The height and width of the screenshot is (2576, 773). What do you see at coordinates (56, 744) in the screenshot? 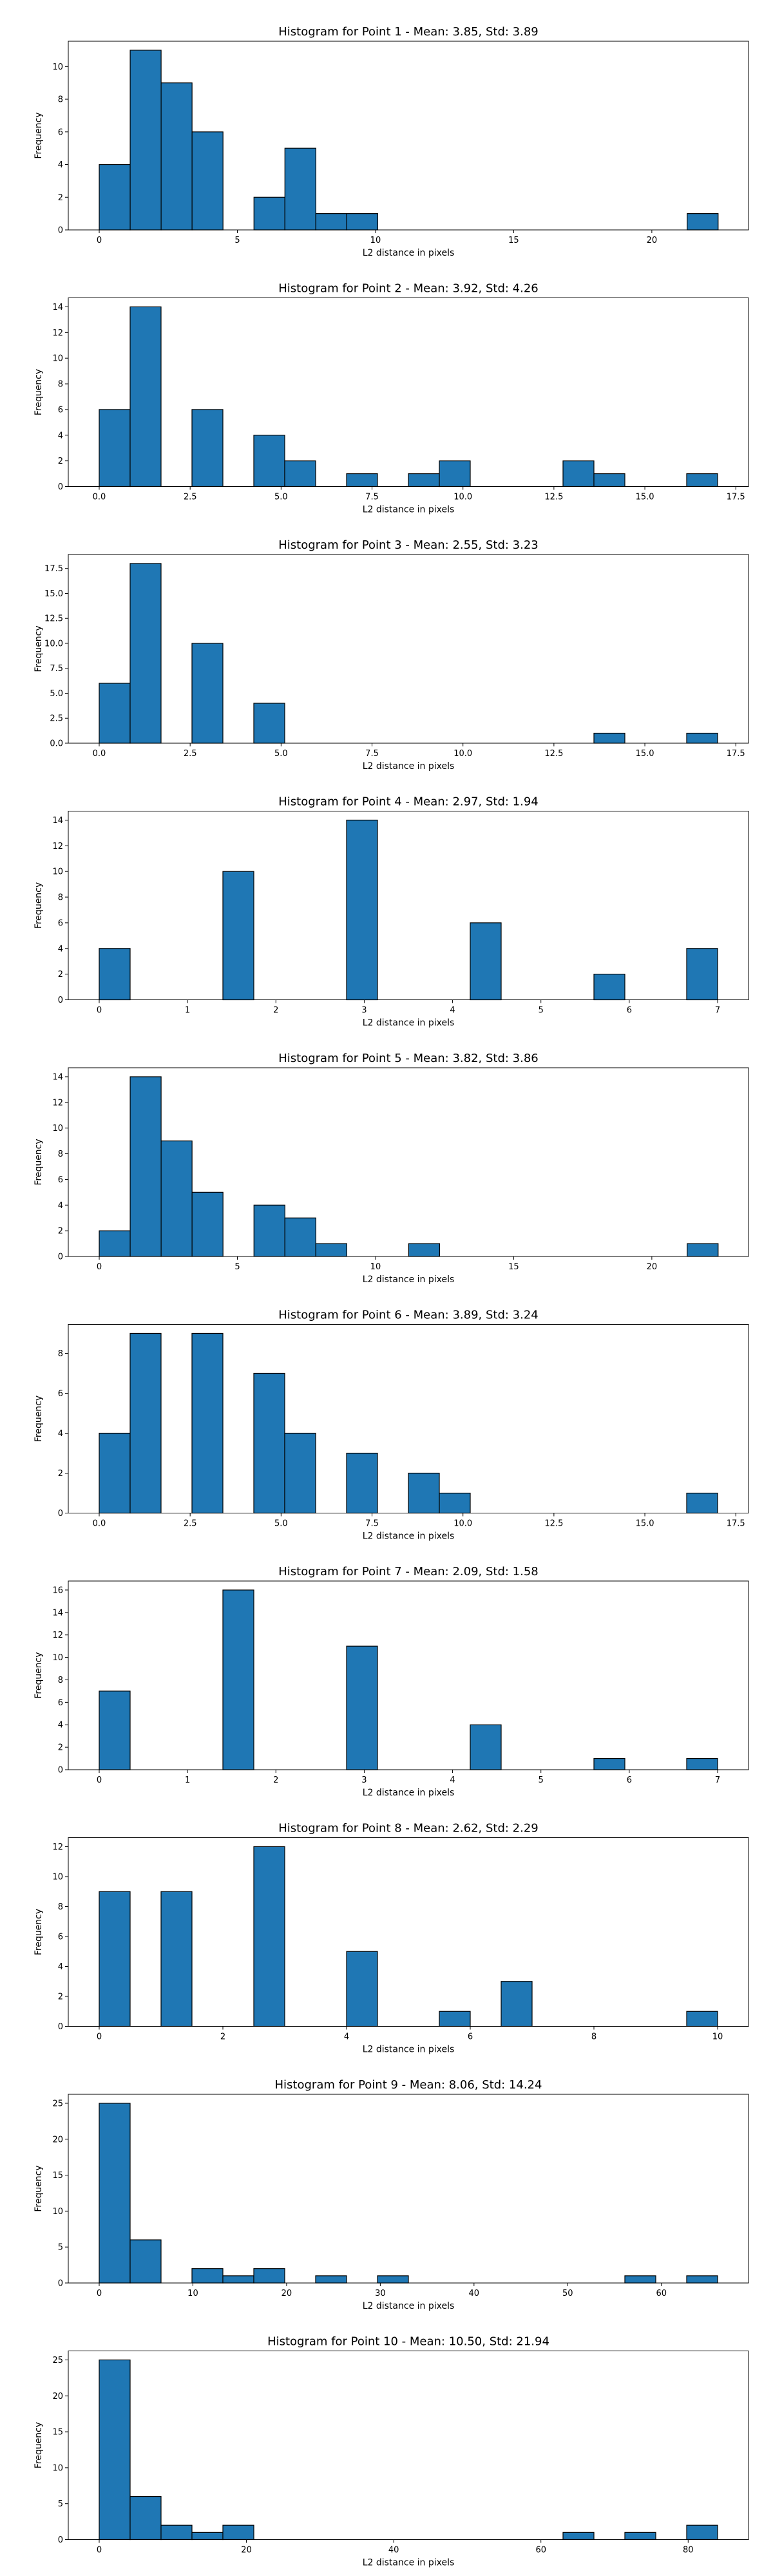
I see `y-tick-label: 0.0` at bounding box center [56, 744].